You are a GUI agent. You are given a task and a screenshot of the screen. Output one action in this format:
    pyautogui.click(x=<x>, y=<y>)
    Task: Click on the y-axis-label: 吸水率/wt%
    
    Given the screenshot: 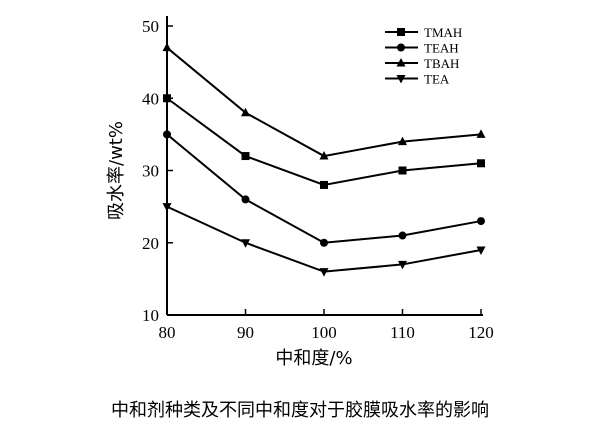 What is the action you would take?
    pyautogui.click(x=116, y=170)
    